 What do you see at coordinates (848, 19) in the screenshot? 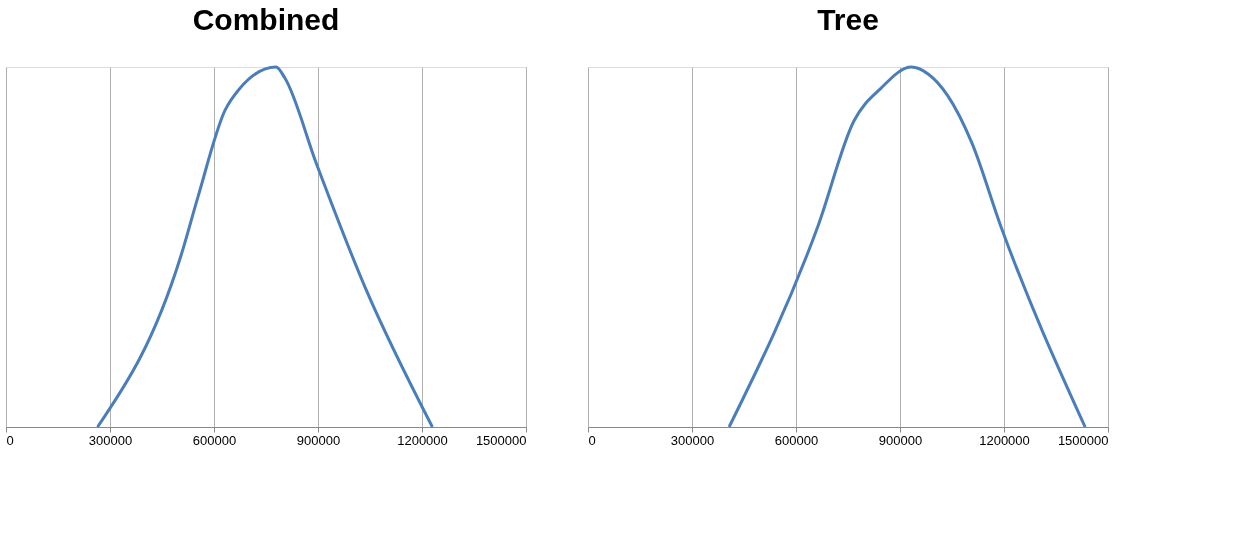
I see `chart-title: Tree` at bounding box center [848, 19].